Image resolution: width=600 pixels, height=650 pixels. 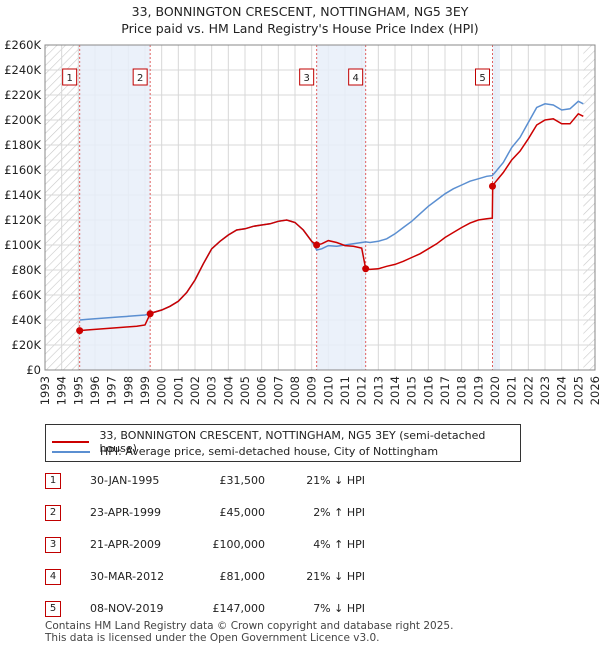 I want to click on sale-marker-label: 4, so click(x=355, y=78).